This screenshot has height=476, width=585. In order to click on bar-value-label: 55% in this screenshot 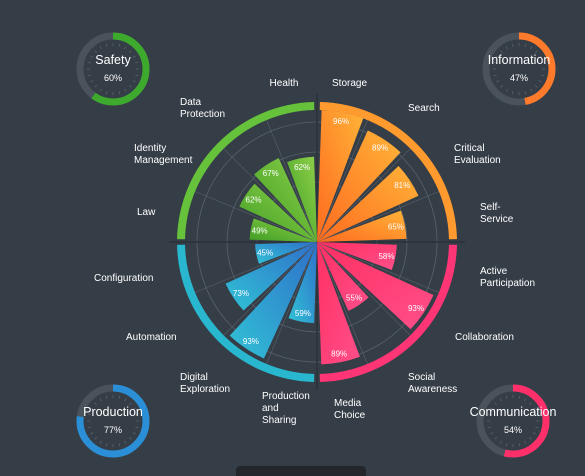, I will do `click(354, 297)`.